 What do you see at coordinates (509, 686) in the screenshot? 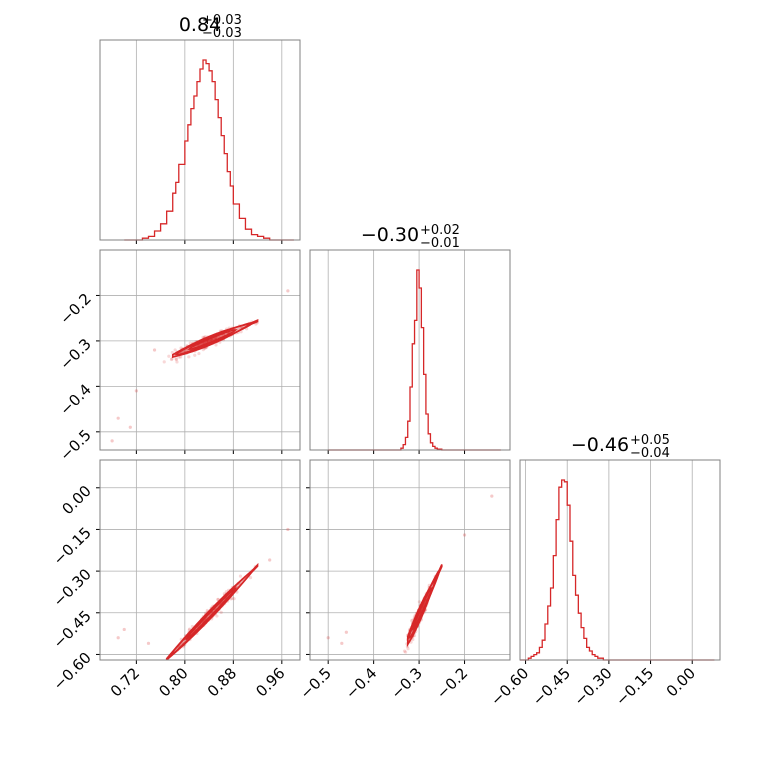
I see `x-tick-label: −0.60` at bounding box center [509, 686].